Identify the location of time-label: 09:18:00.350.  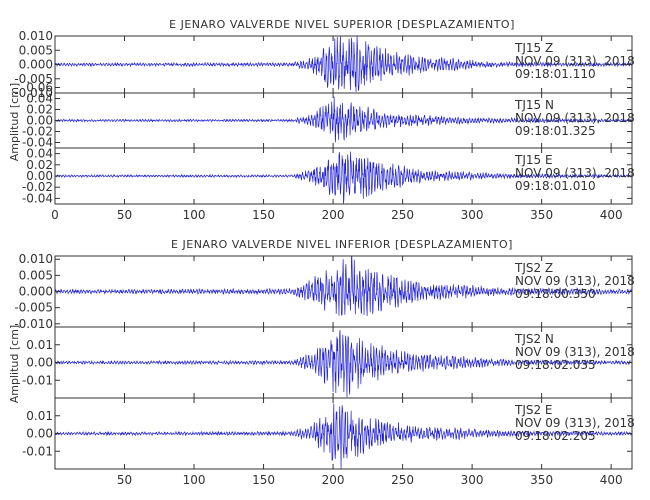
(555, 294).